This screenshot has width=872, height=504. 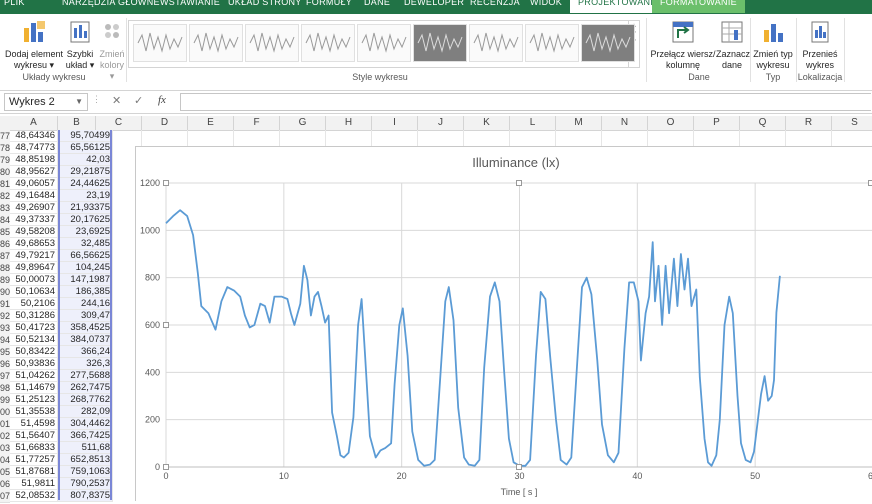 I want to click on column-header: F, so click(x=257, y=123).